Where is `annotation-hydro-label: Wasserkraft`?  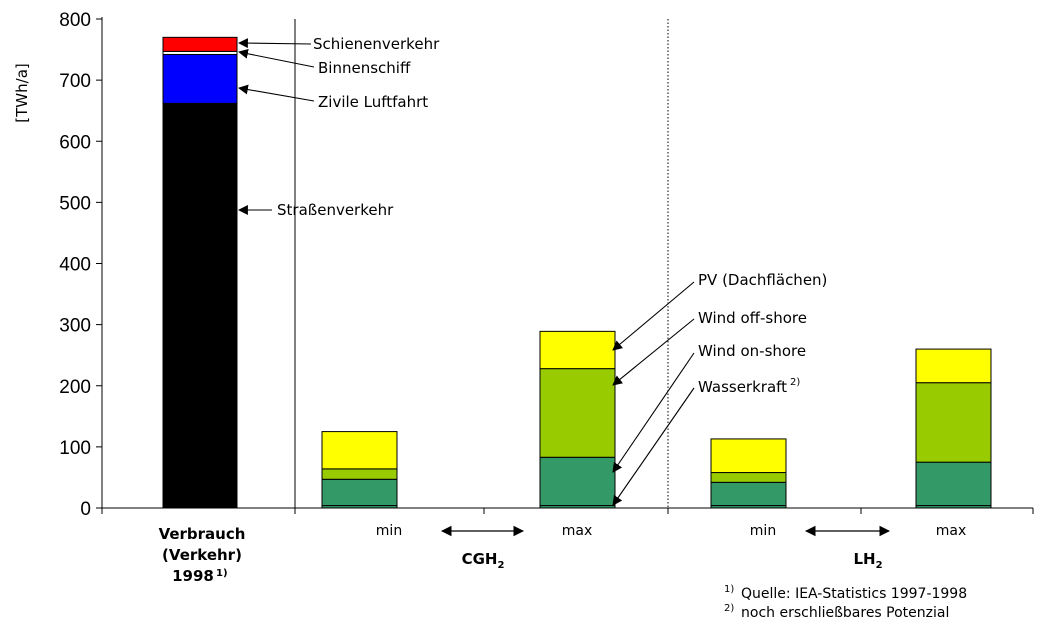
annotation-hydro-label: Wasserkraft is located at coordinates (742, 387).